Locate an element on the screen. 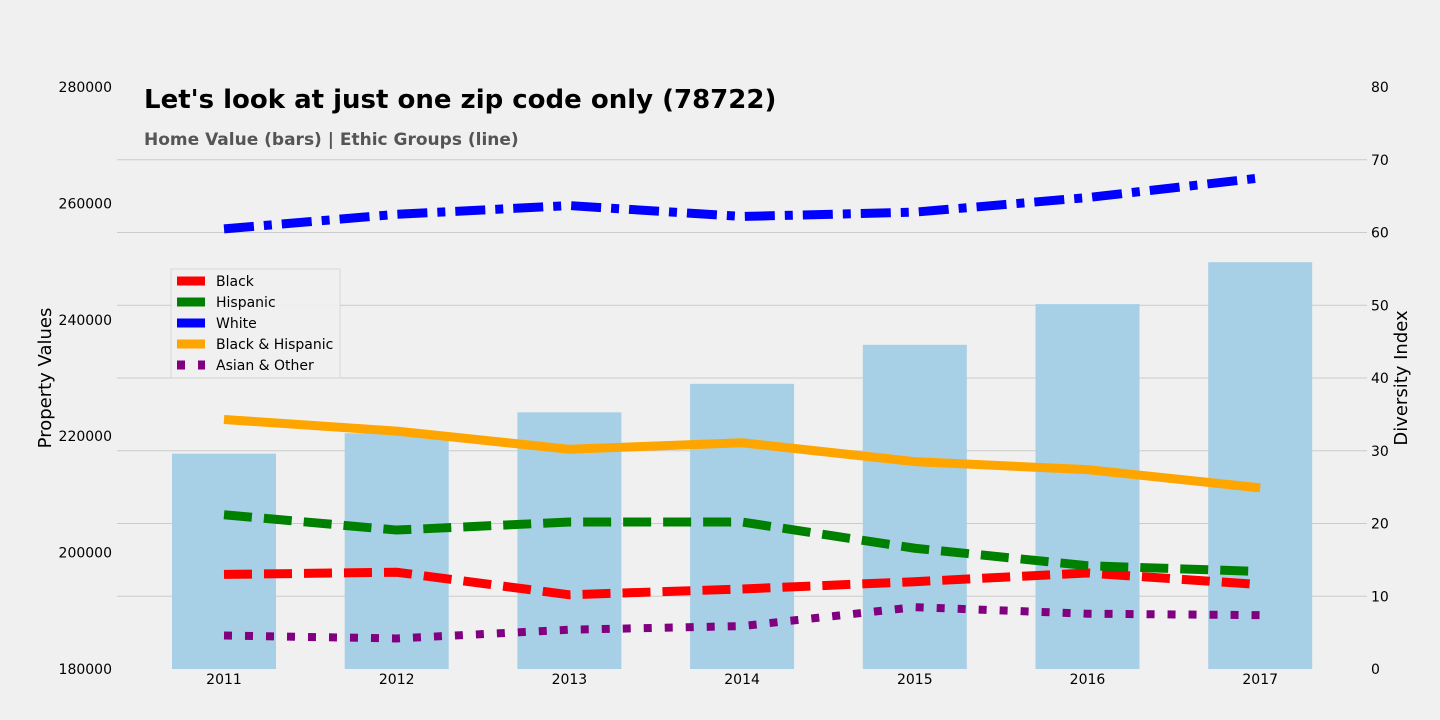 The image size is (1440, 720). left-tick-label: 260000 is located at coordinates (85, 204).